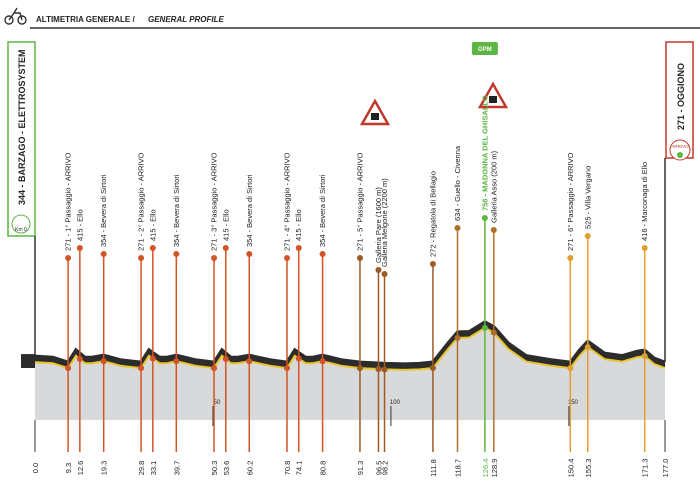 The width and height of the screenshot is (700, 499). What do you see at coordinates (214, 201) in the screenshot?
I see `waypoint-label: 271 - 3° Passaggio - ARRIVO` at bounding box center [214, 201].